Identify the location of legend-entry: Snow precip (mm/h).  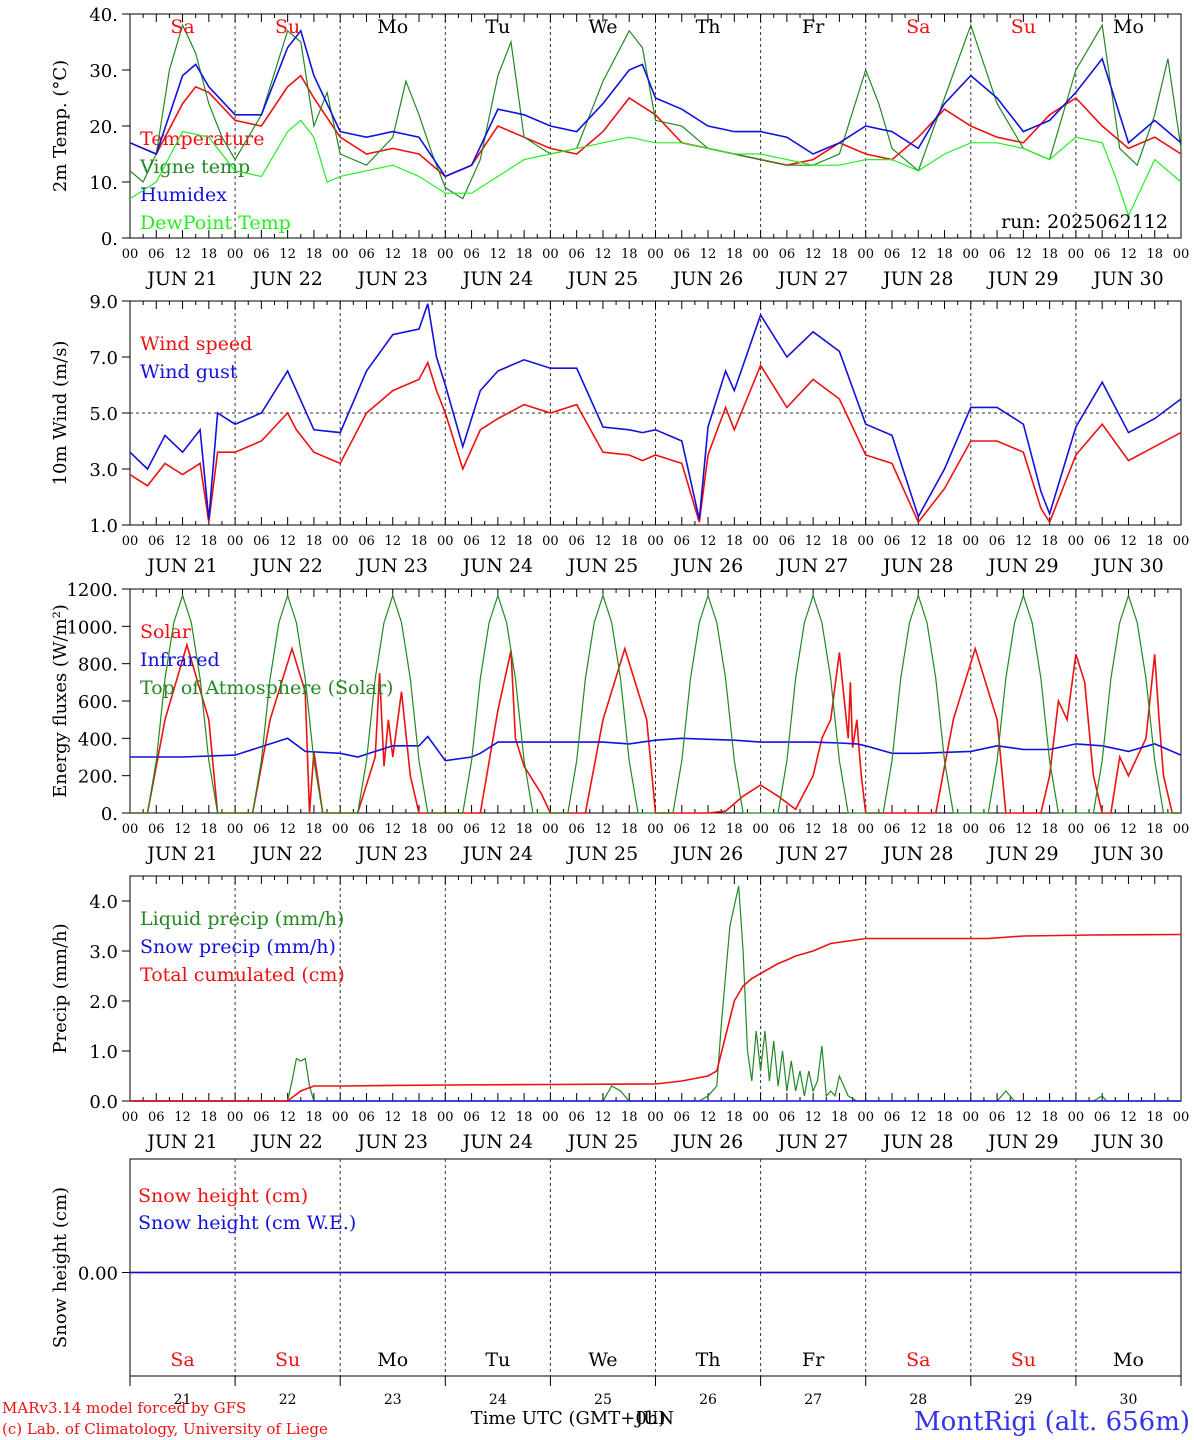
(238, 947).